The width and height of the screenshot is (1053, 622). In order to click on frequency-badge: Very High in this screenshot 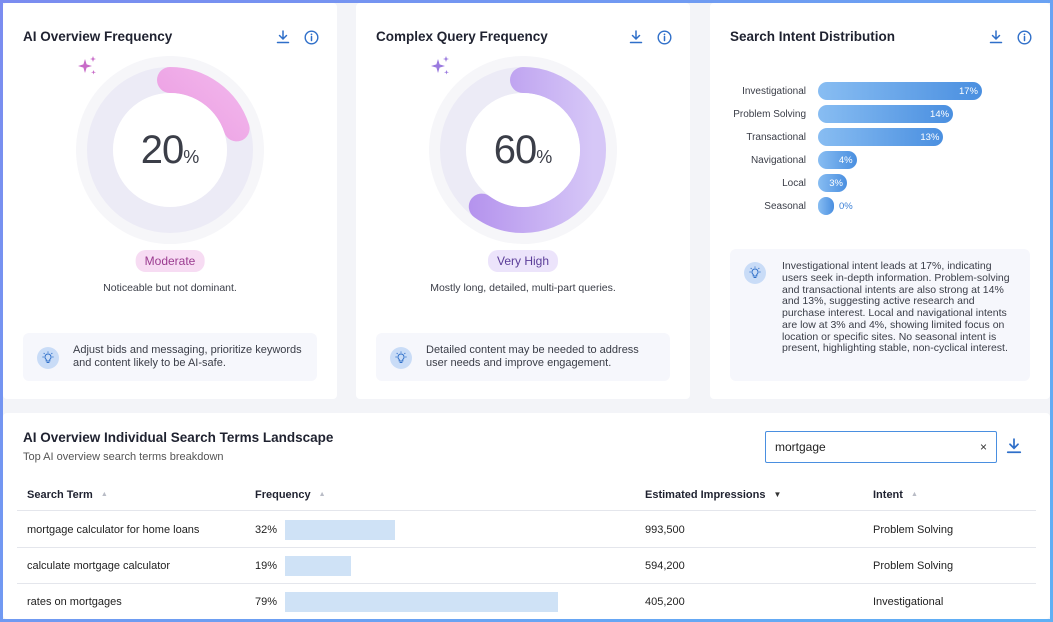, I will do `click(523, 261)`.